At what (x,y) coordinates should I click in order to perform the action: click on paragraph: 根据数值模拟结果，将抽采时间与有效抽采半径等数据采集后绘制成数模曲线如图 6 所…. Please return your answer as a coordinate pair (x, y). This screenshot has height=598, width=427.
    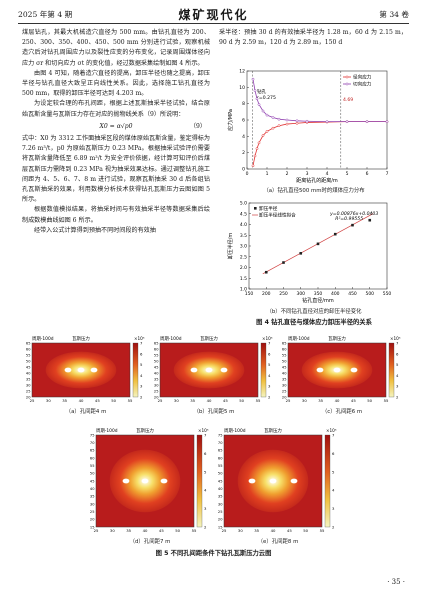
    Looking at the image, I should click on (116, 215).